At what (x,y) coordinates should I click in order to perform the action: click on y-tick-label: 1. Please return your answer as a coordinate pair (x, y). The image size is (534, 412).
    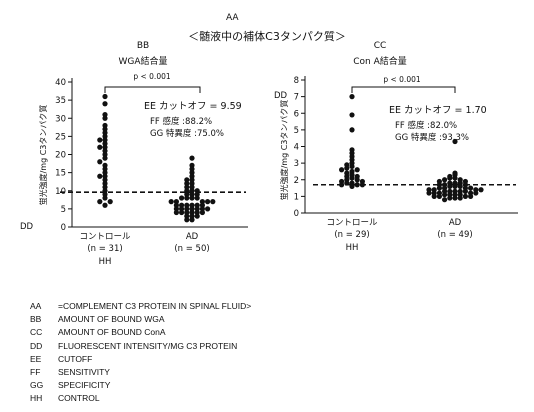
    Looking at the image, I should click on (296, 197).